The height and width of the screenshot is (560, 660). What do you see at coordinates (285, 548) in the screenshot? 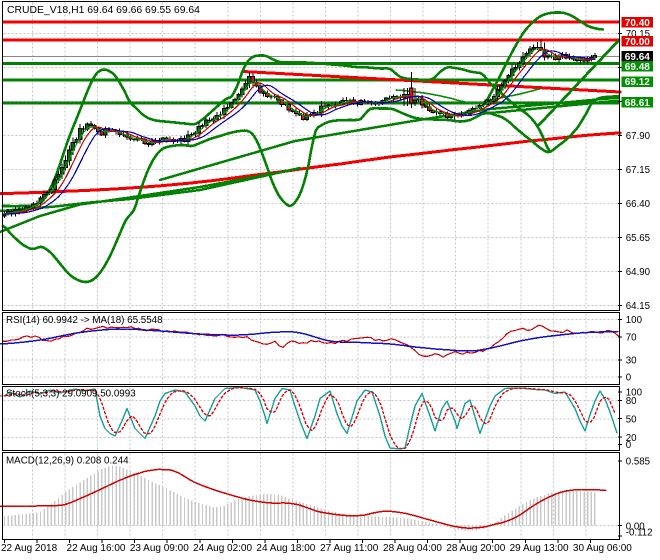
I see `svg-text: 24 Aug 18:00` at bounding box center [285, 548].